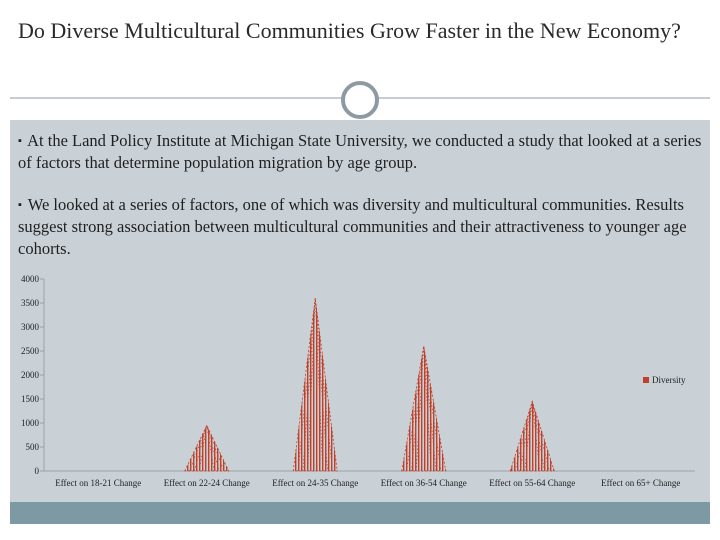  What do you see at coordinates (532, 483) in the screenshot?
I see `x-tick-label: Effect on 55-64 Change` at bounding box center [532, 483].